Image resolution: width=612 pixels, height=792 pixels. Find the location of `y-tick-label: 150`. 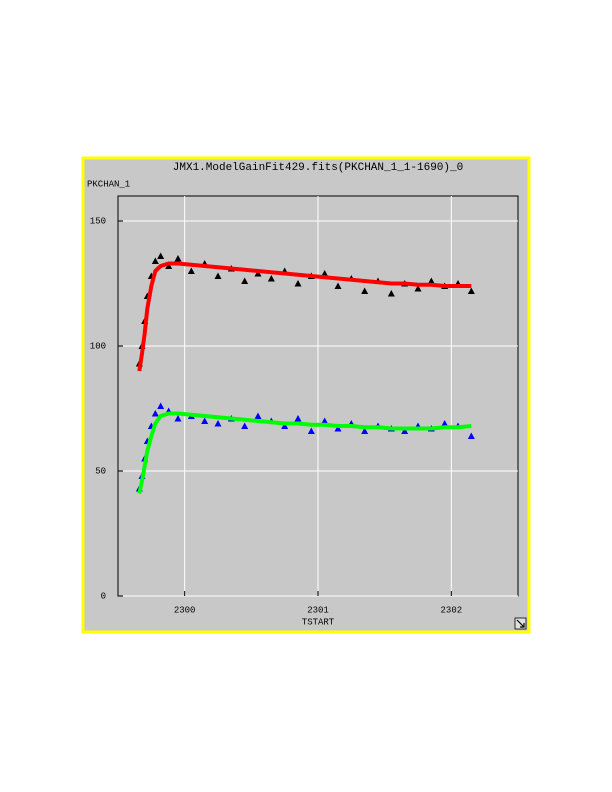

y-tick-label: 150 is located at coordinates (98, 221).